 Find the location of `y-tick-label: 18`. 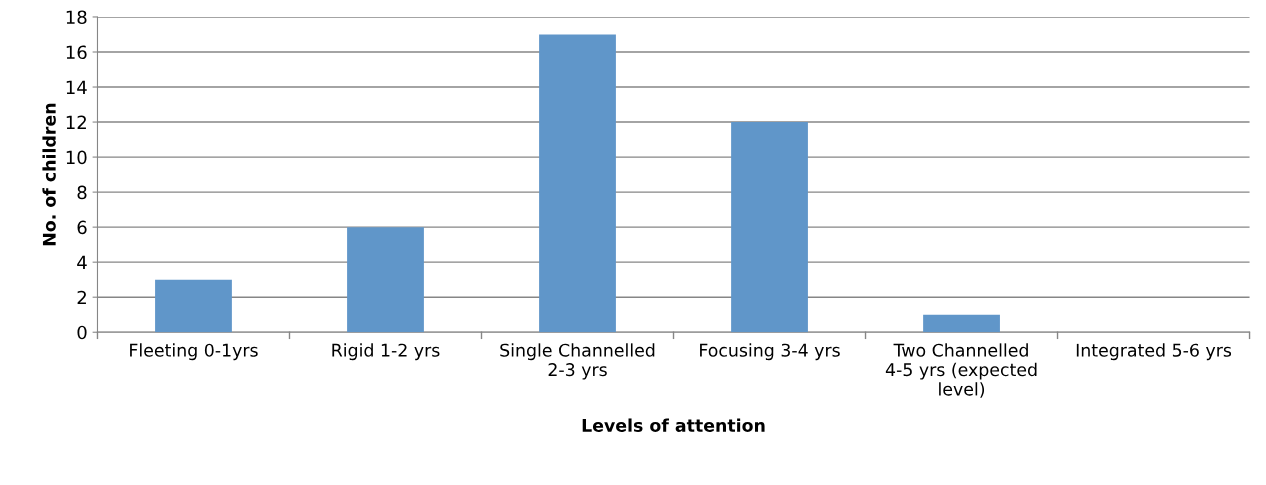

y-tick-label: 18 is located at coordinates (76, 17).